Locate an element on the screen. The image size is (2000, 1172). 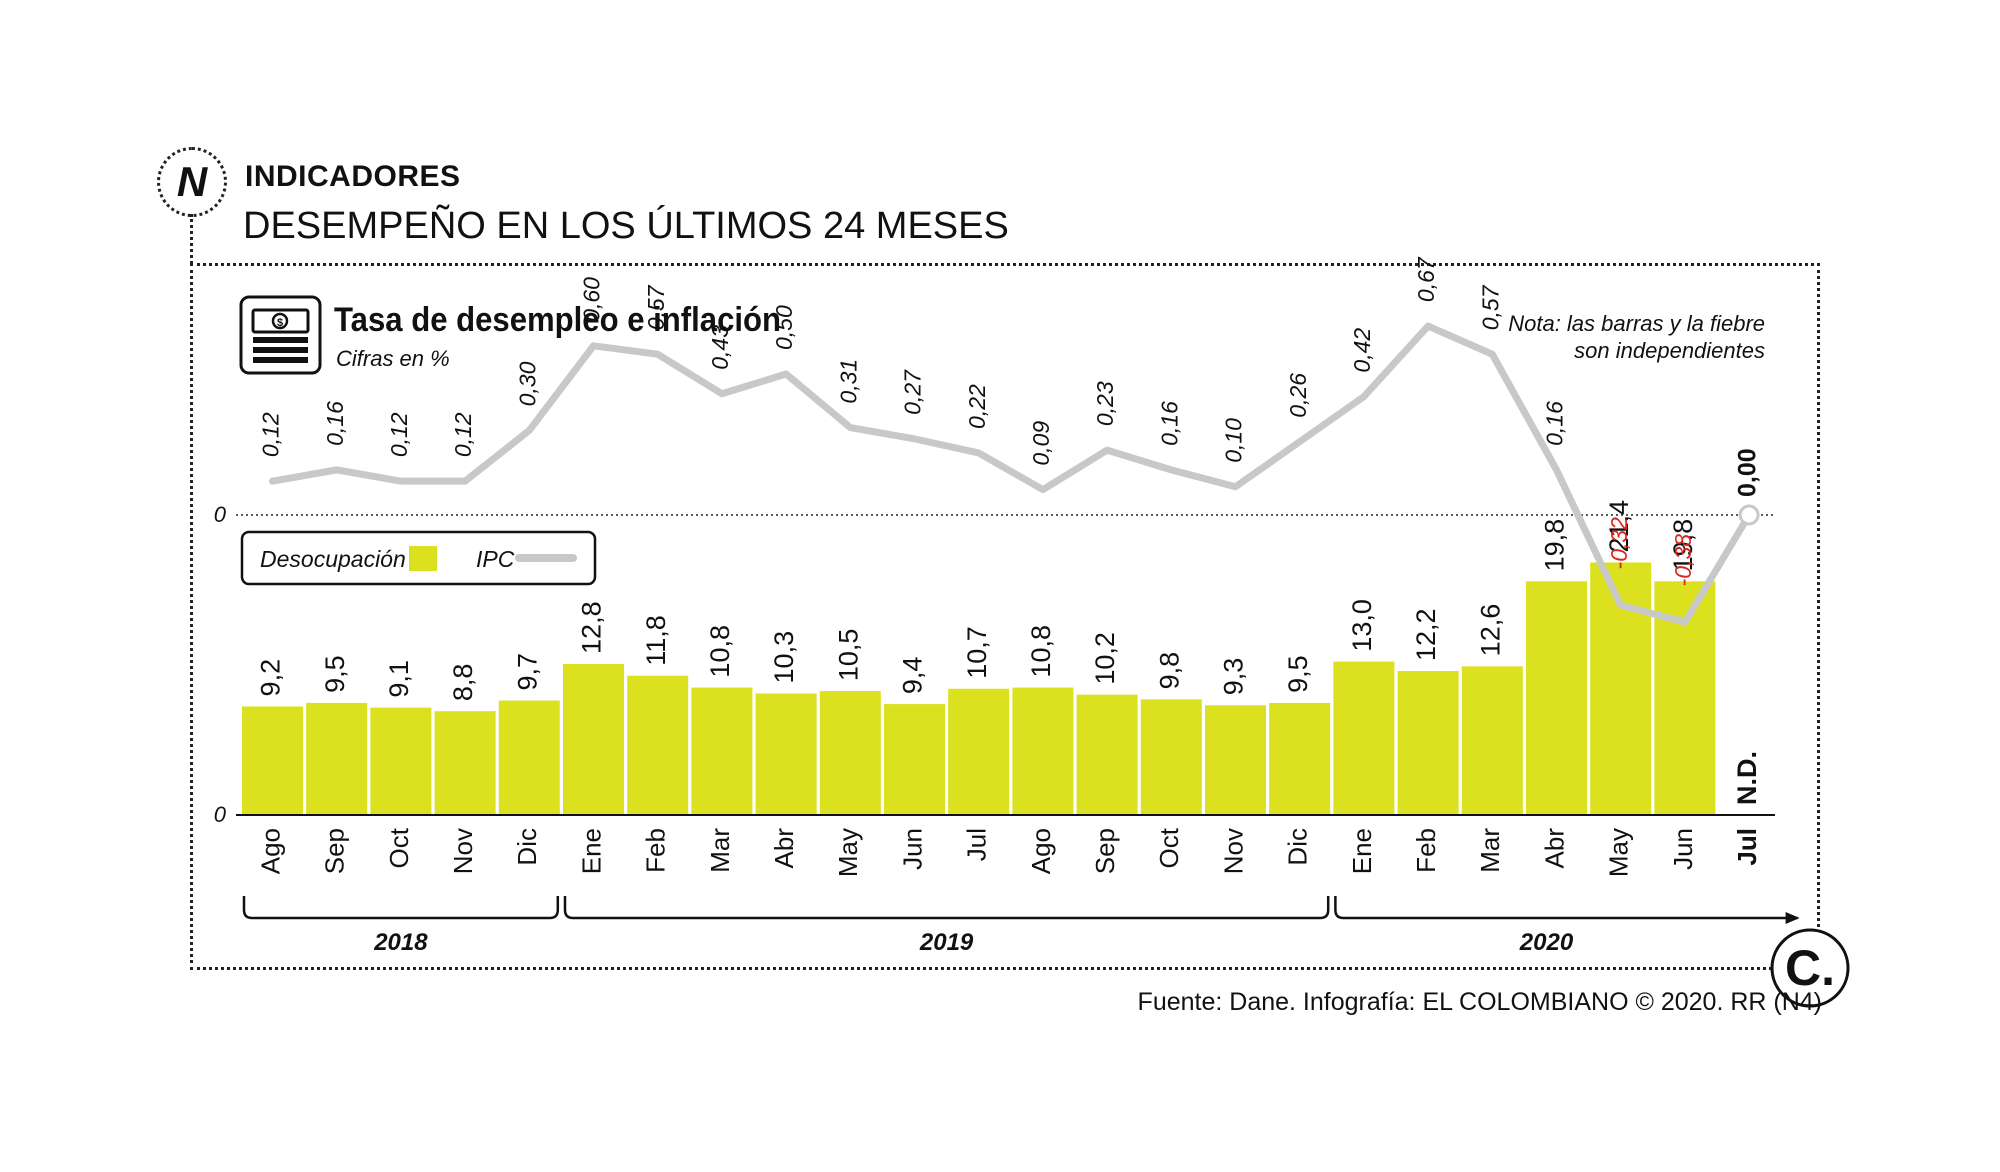
bar-value-label: 12,8 is located at coordinates (592, 627).